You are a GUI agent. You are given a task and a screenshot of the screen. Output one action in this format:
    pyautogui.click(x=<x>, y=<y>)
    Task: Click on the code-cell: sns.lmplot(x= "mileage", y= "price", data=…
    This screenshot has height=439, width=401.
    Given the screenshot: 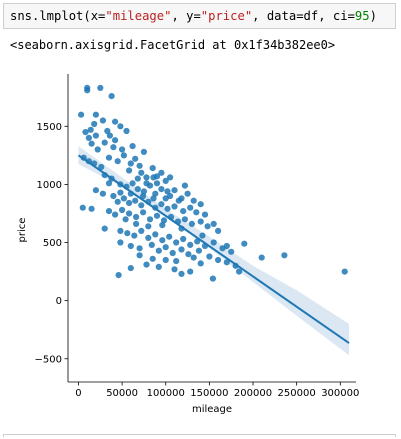 What is the action you would take?
    pyautogui.click(x=199, y=16)
    